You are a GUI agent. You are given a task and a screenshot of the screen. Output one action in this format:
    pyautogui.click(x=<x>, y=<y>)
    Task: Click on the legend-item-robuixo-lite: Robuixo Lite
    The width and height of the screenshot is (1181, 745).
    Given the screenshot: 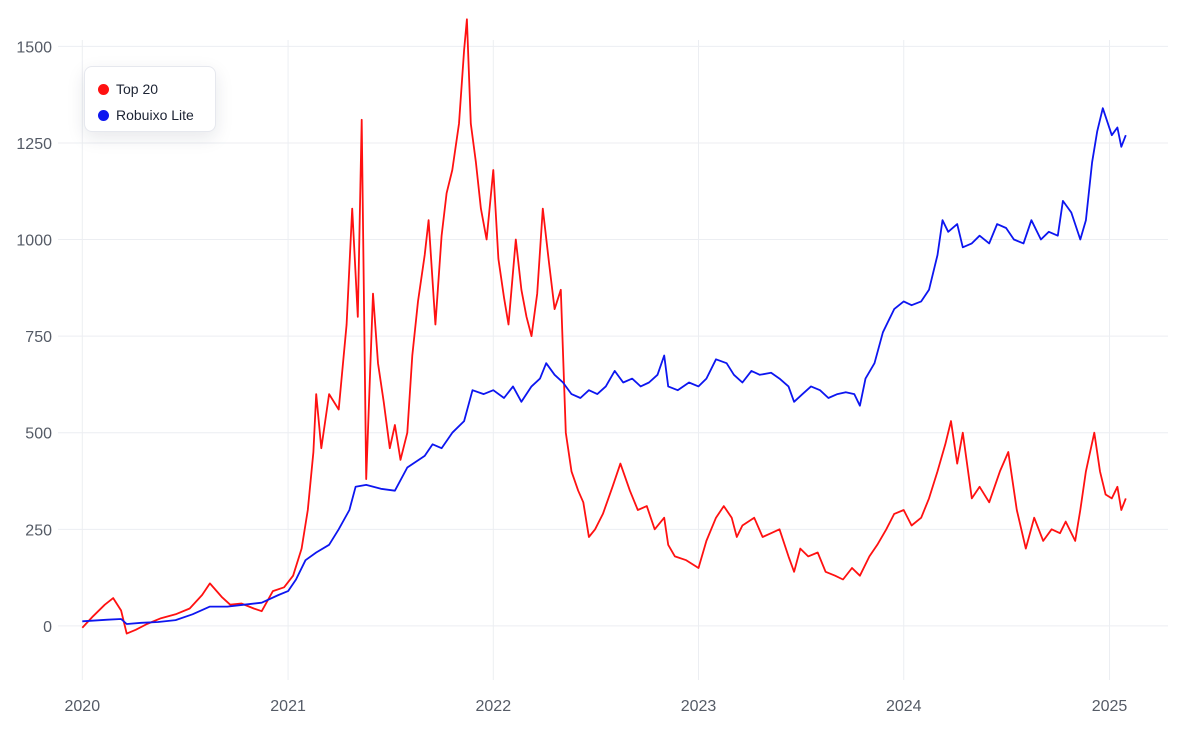 What is the action you would take?
    pyautogui.click(x=156, y=115)
    